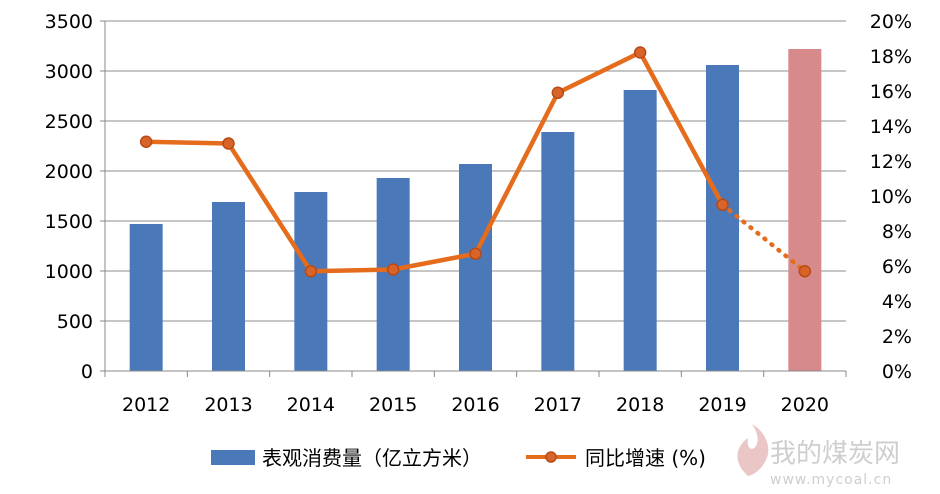  Describe the element at coordinates (897, 267) in the screenshot. I see `right-tick-label: 6%` at that location.